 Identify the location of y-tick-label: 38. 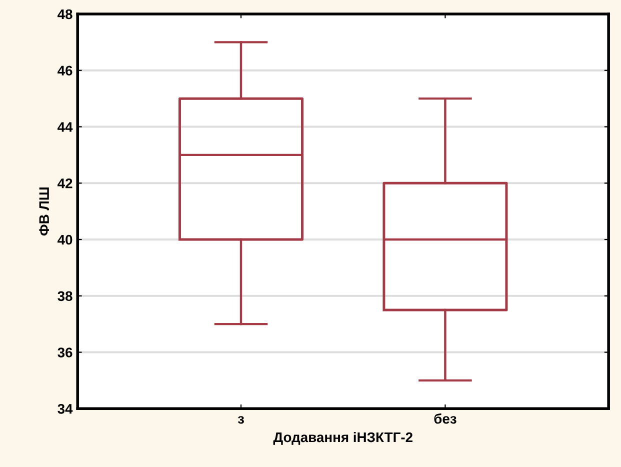
(65, 296).